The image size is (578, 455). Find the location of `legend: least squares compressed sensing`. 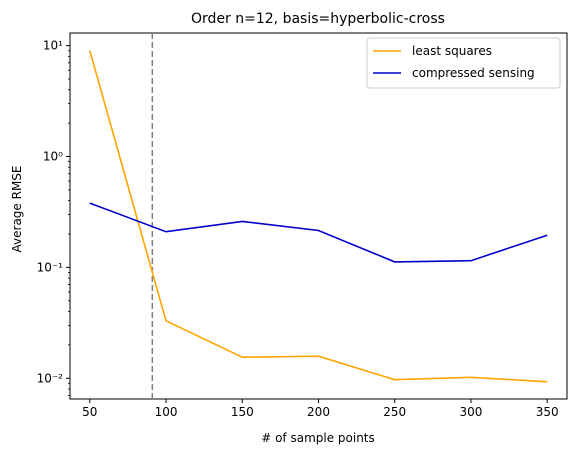

legend: least squares compressed sensing is located at coordinates (463, 63).